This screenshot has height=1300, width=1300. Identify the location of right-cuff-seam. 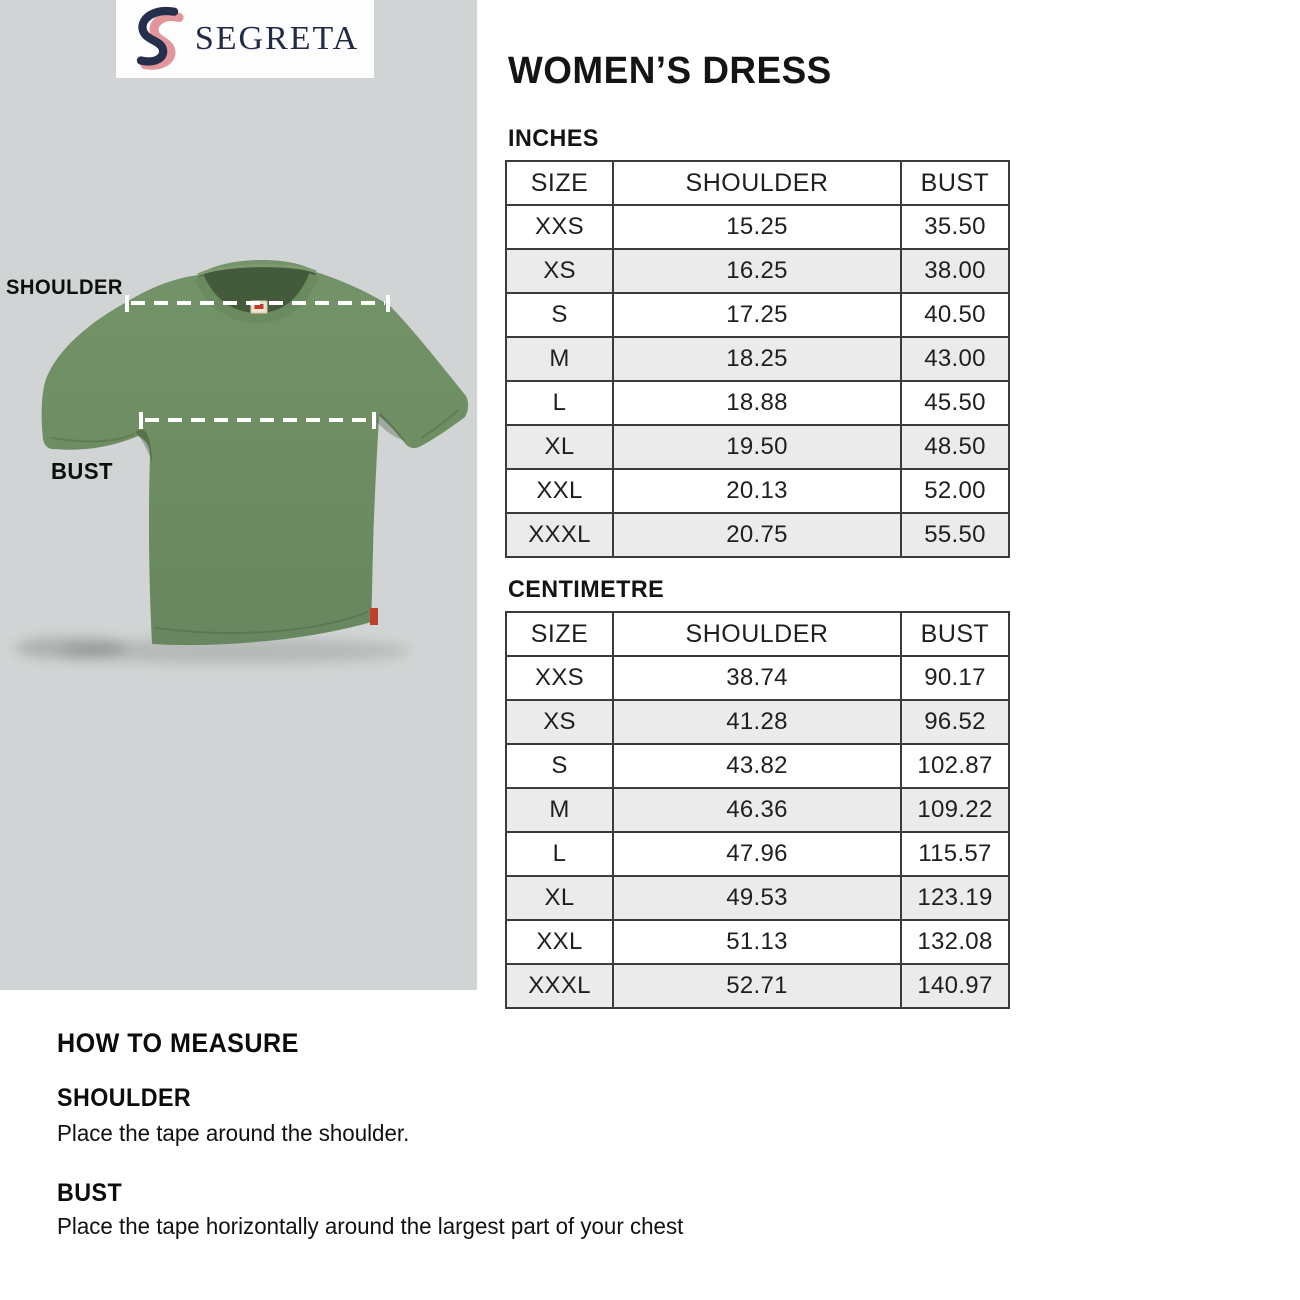
(439, 424).